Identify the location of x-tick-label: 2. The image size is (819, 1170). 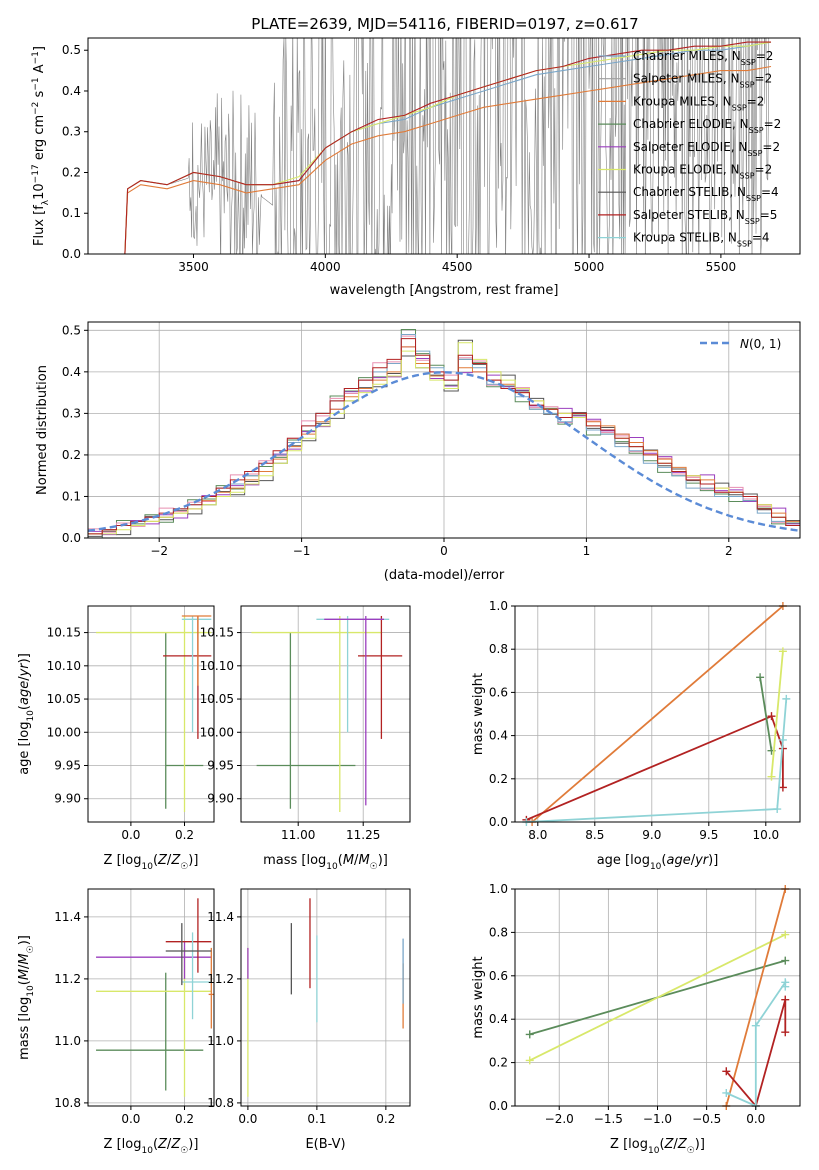
(729, 551).